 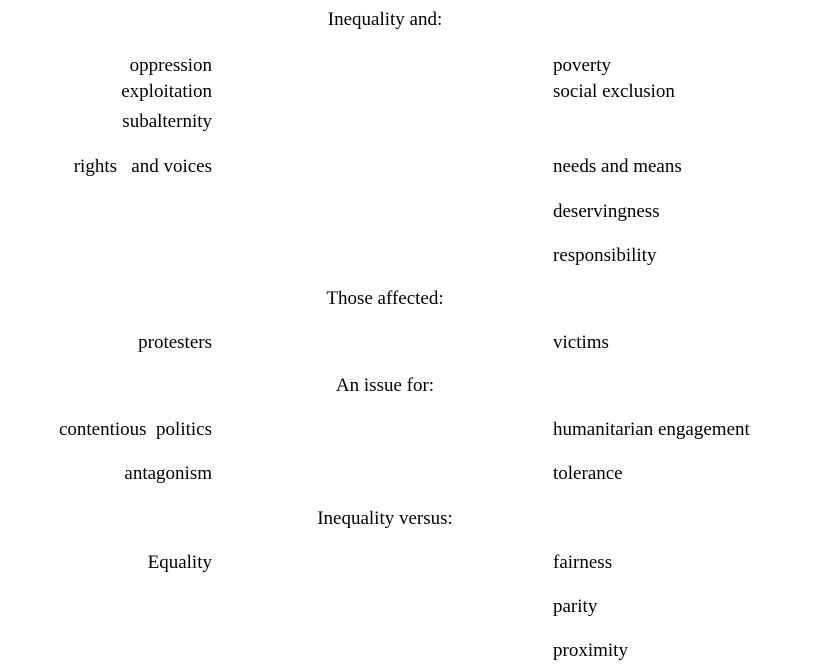 I want to click on right-item: humanitarian engagement, so click(x=651, y=429).